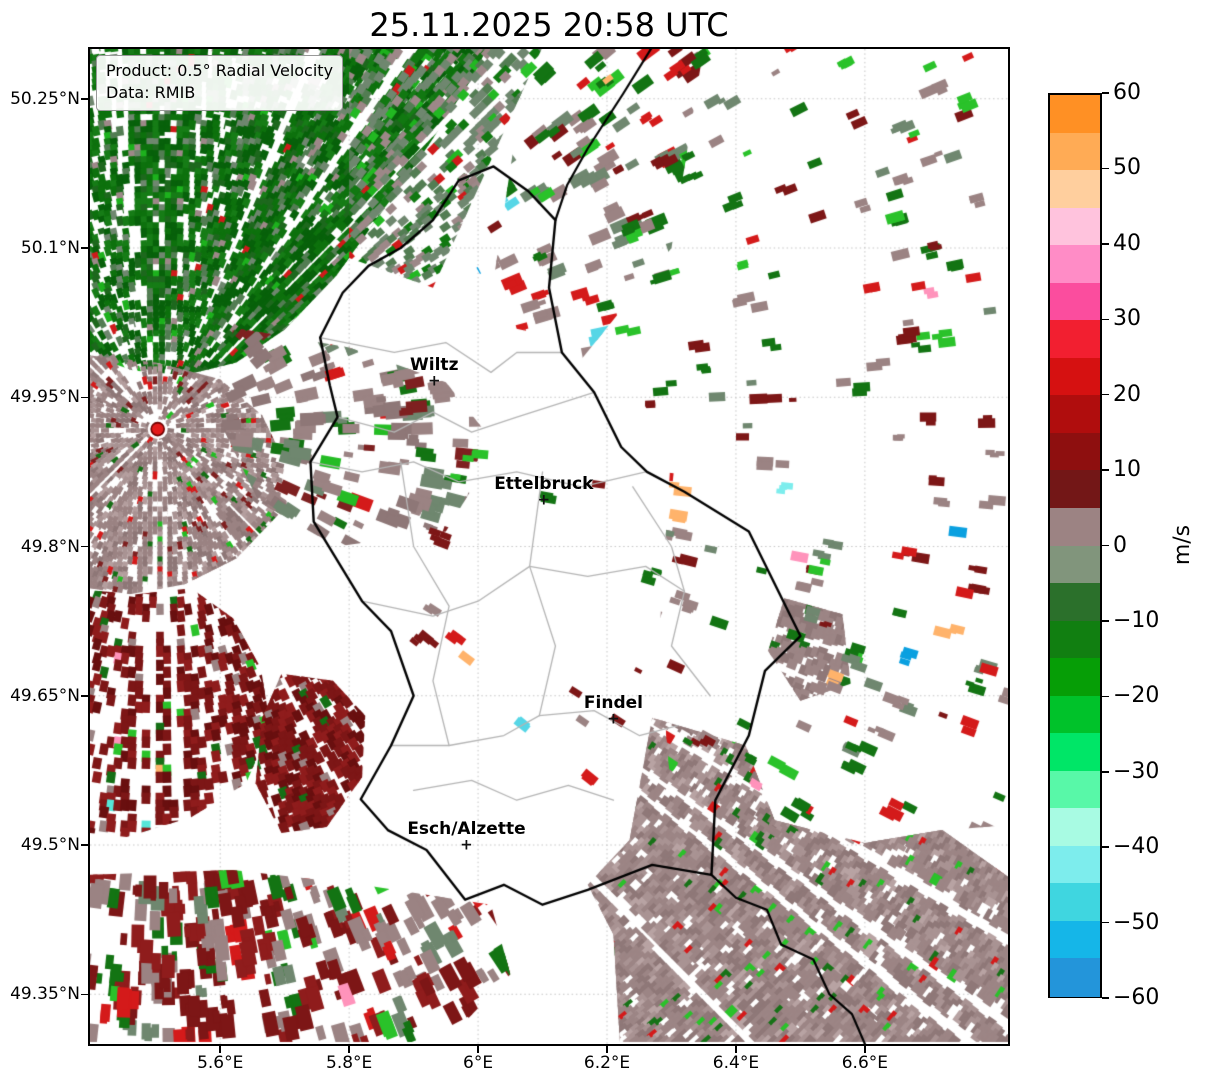  What do you see at coordinates (1136, 771) in the screenshot?
I see `colorbar-tick-label: −30` at bounding box center [1136, 771].